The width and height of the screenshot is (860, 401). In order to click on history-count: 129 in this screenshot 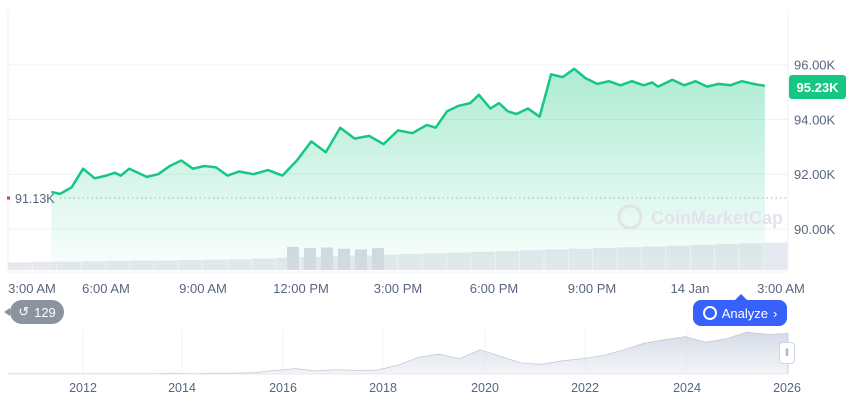, I will do `click(45, 312)`.